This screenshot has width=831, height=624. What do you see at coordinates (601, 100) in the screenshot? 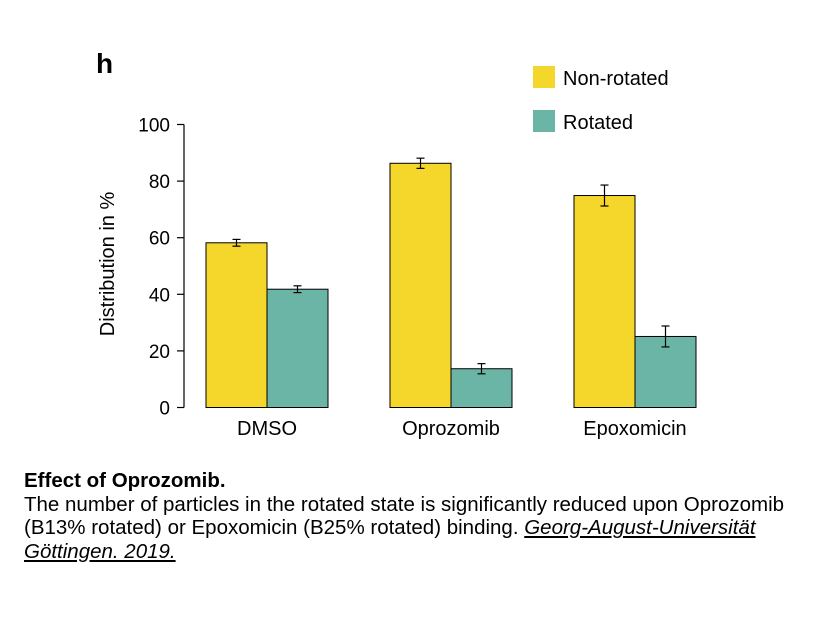
I see `legend: Non-rotated Rotated` at bounding box center [601, 100].